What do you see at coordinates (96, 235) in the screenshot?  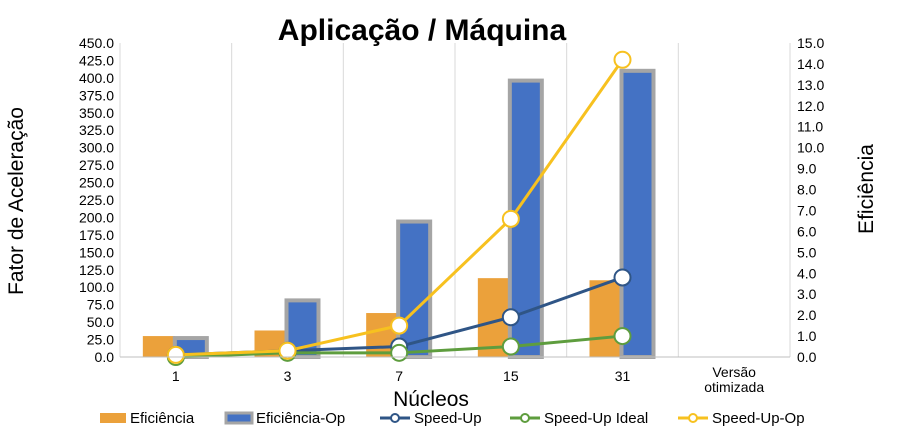 I see `y-tick-label: 175.0` at bounding box center [96, 235].